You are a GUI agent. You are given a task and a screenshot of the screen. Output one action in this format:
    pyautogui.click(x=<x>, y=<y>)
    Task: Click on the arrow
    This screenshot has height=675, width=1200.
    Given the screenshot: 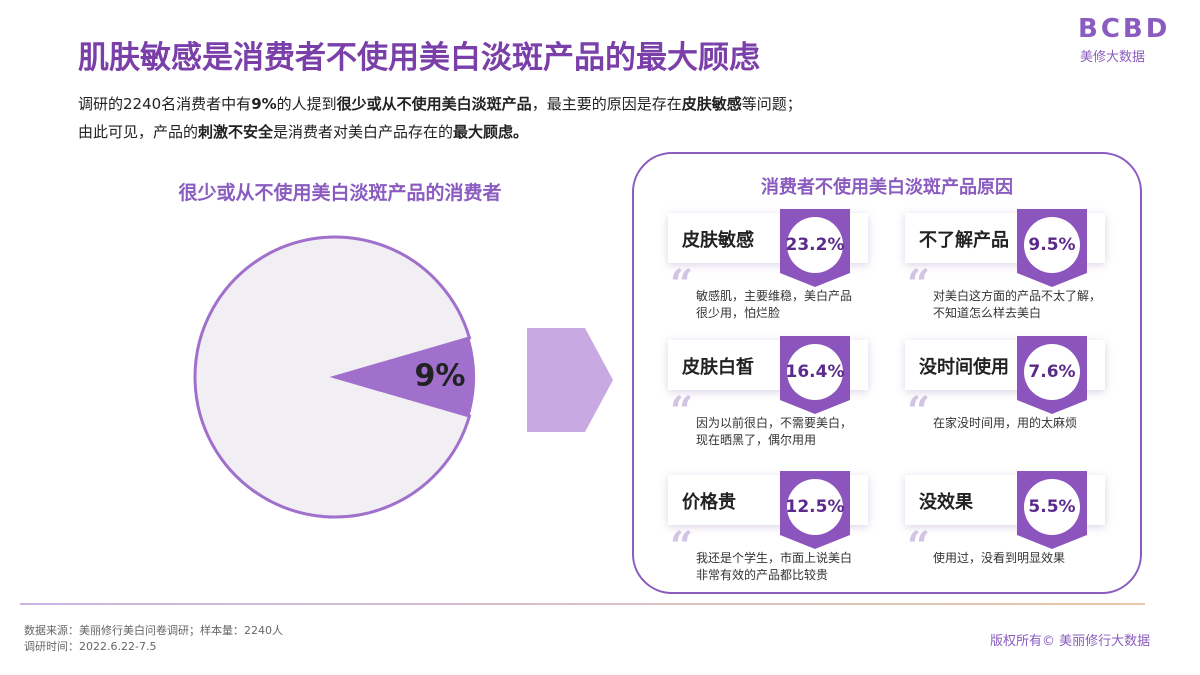 What is the action you would take?
    pyautogui.click(x=570, y=380)
    